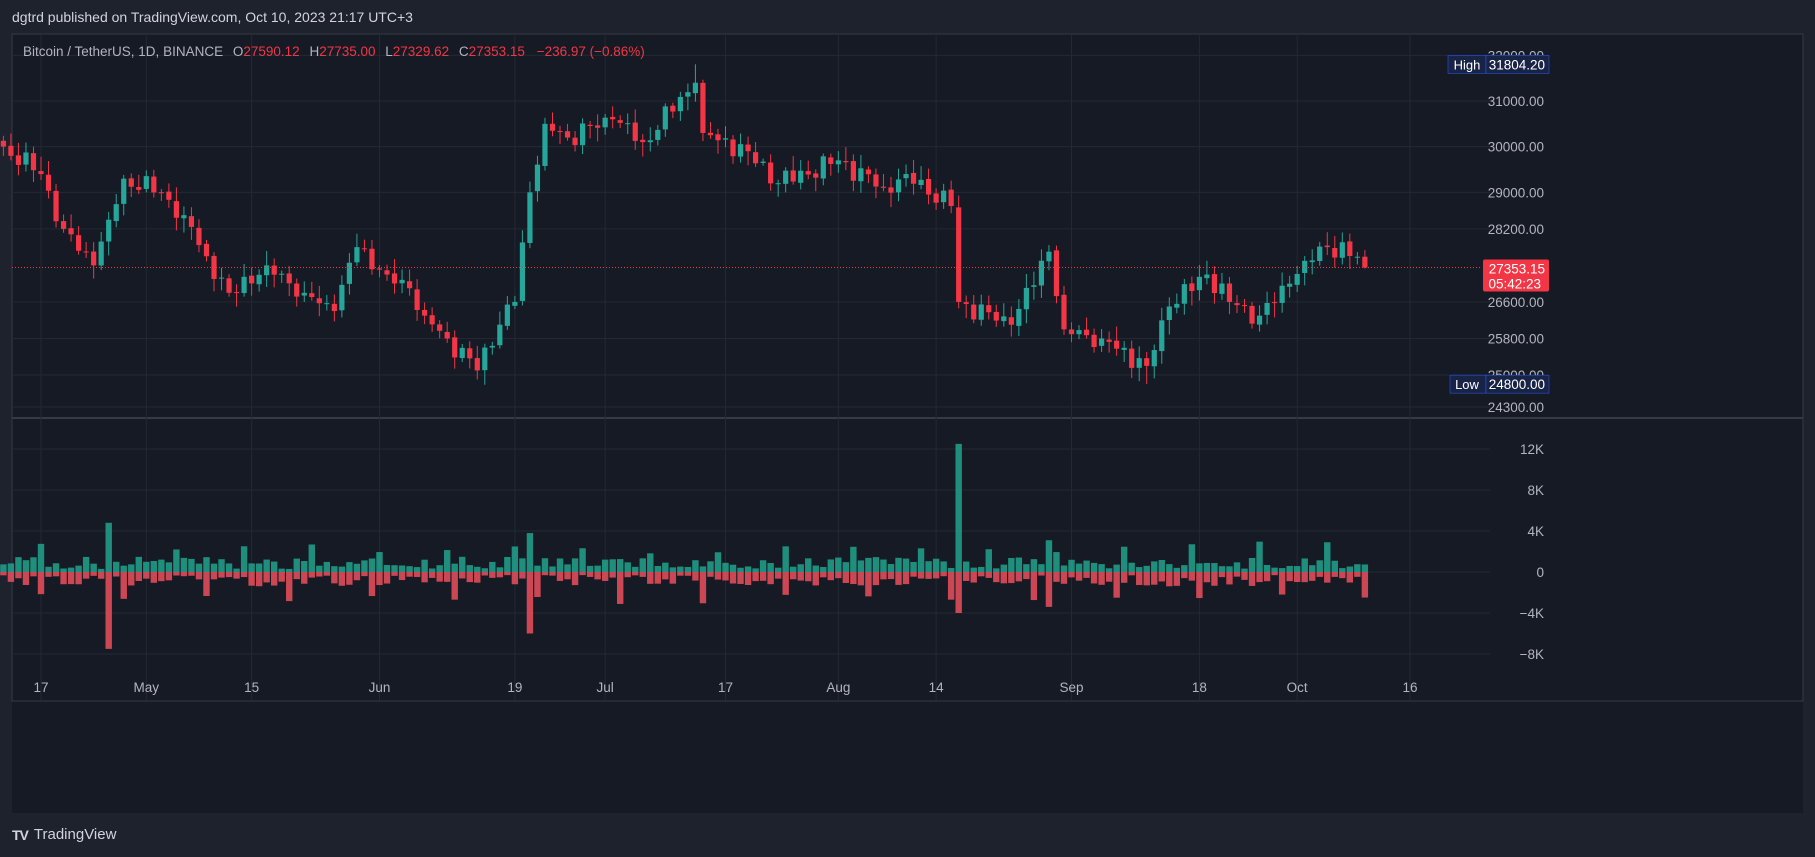  What do you see at coordinates (590, 51) in the screenshot?
I see `change-value: −236.97 (−0.86%)` at bounding box center [590, 51].